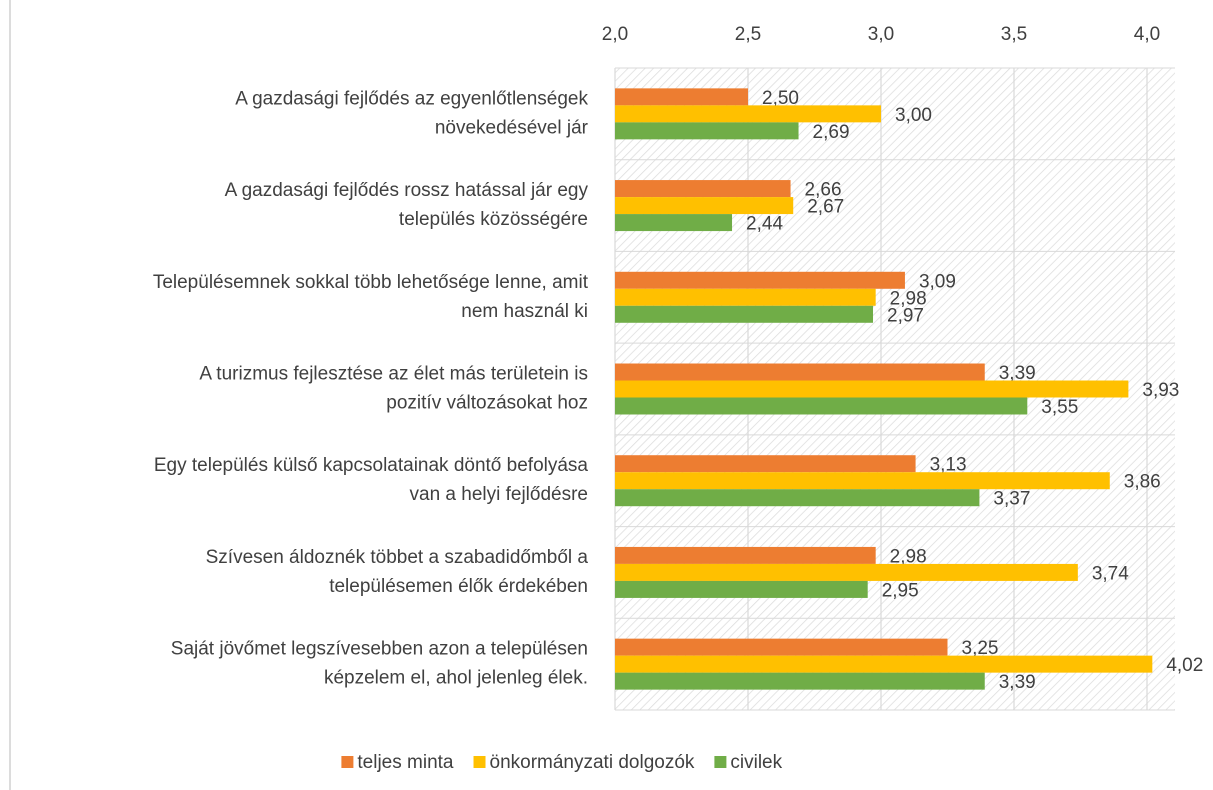 This screenshot has width=1213, height=790. What do you see at coordinates (900, 590) in the screenshot?
I see `value-label: 2,95` at bounding box center [900, 590].